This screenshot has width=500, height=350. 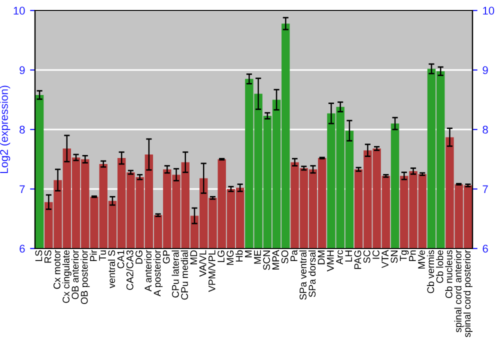 I want to click on x-tick-label: Cb nucleus, so click(x=448, y=274).